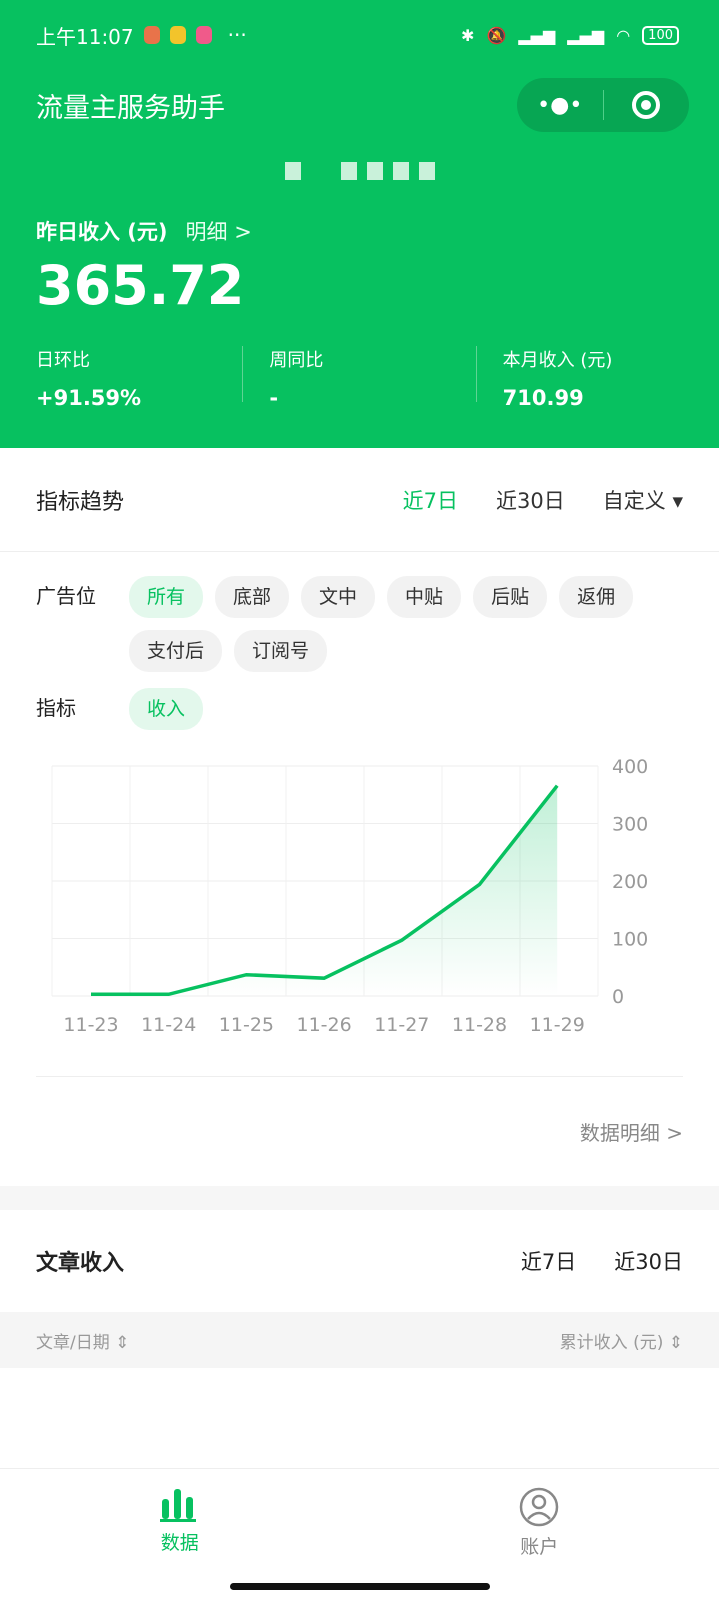 The image size is (719, 1600). Describe the element at coordinates (90, 1025) in the screenshot. I see `x-tick-label: 11-23` at that location.